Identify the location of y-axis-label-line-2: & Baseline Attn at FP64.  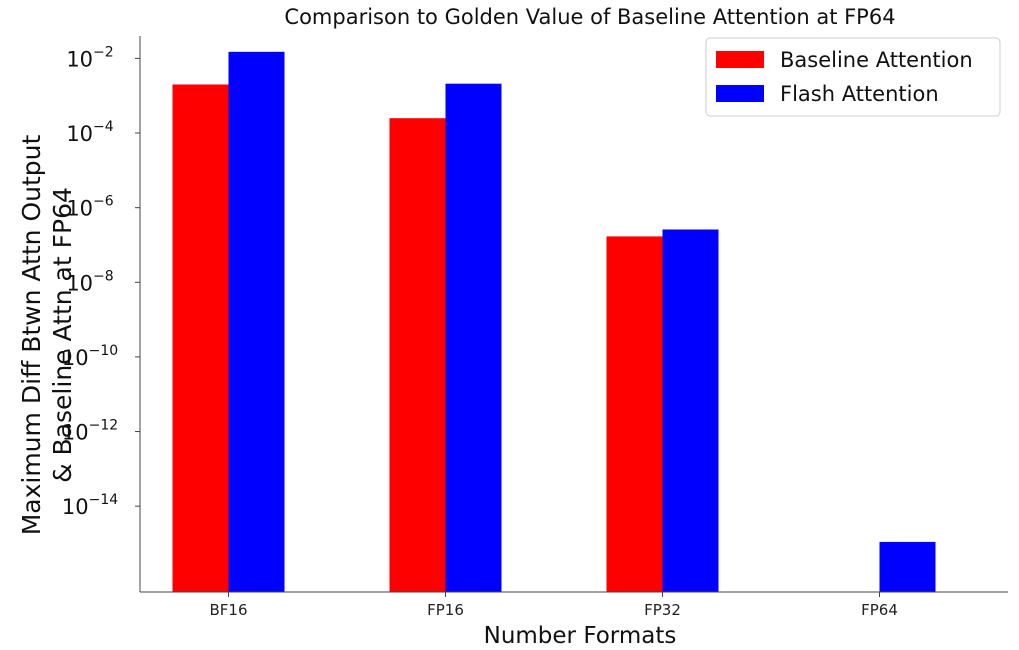
(62, 335).